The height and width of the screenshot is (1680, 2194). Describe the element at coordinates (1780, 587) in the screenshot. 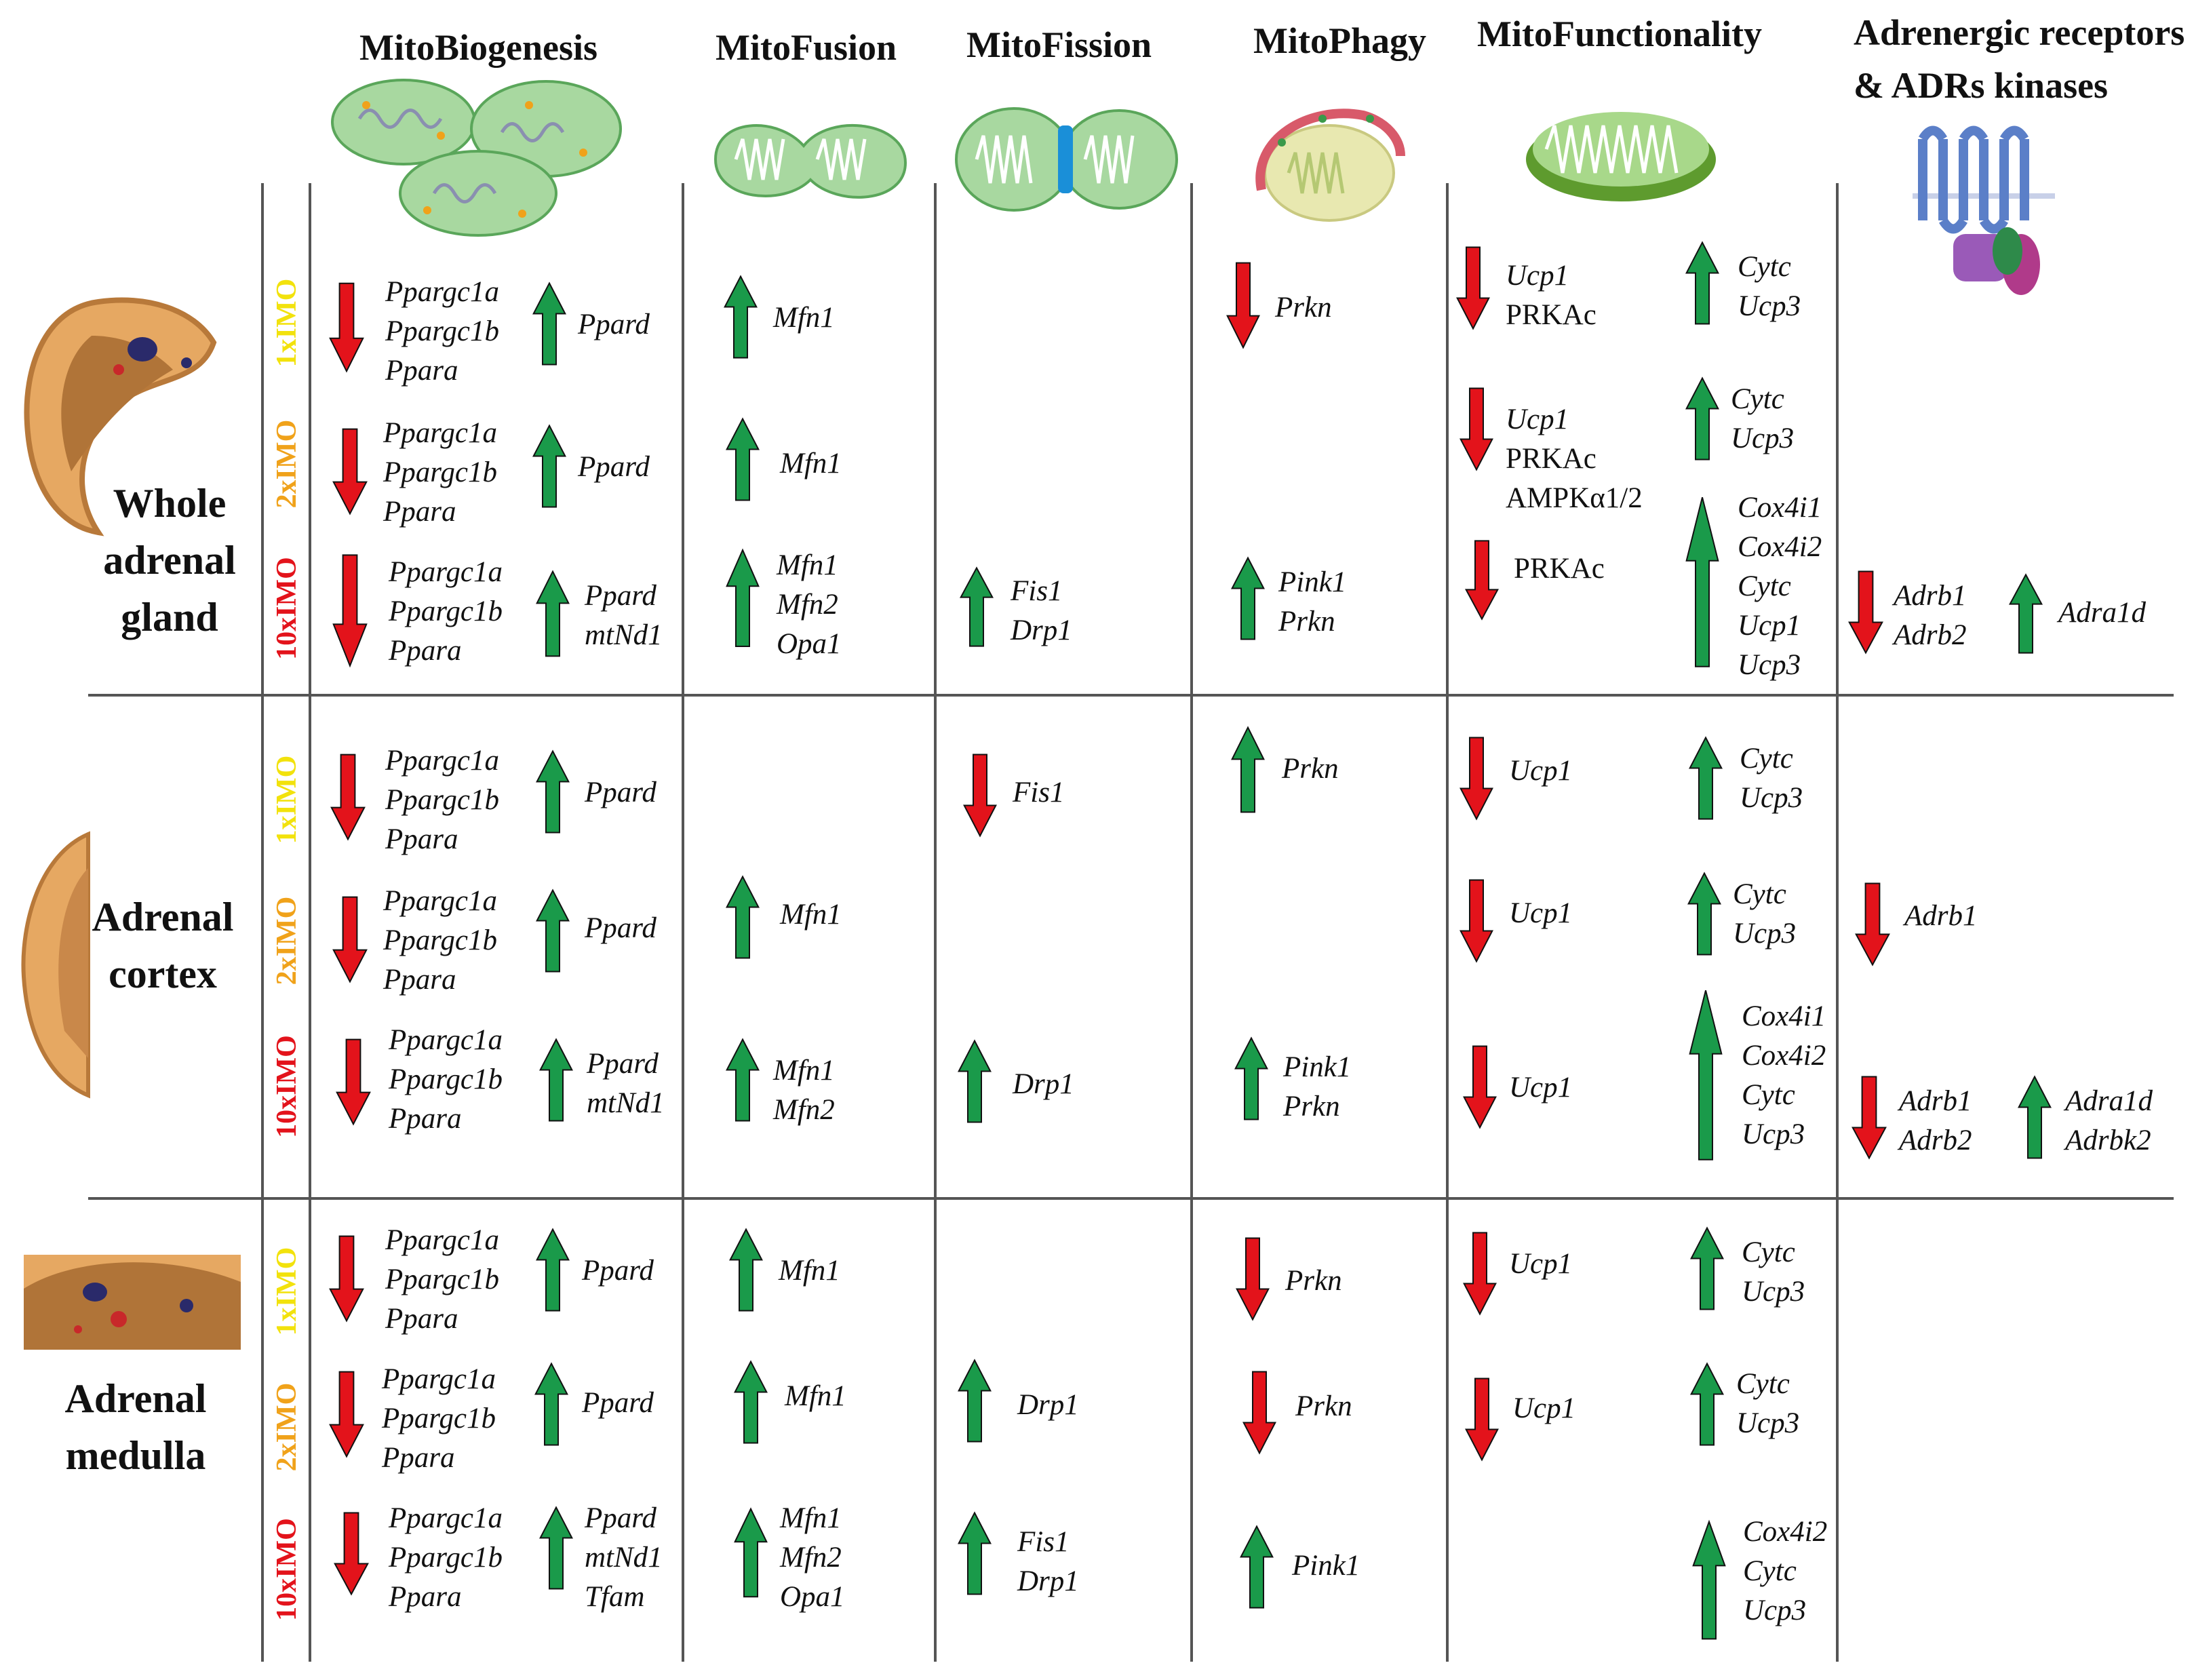

I see `gene-list: Cox4i1 Cox4i2 Cytc Ucp1 Ucp3` at that location.